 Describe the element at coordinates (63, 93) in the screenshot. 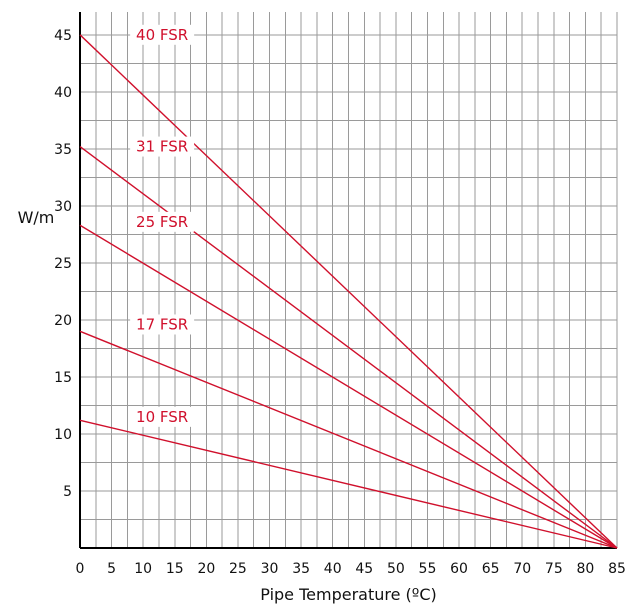

I see `y-tick-label: 40` at that location.